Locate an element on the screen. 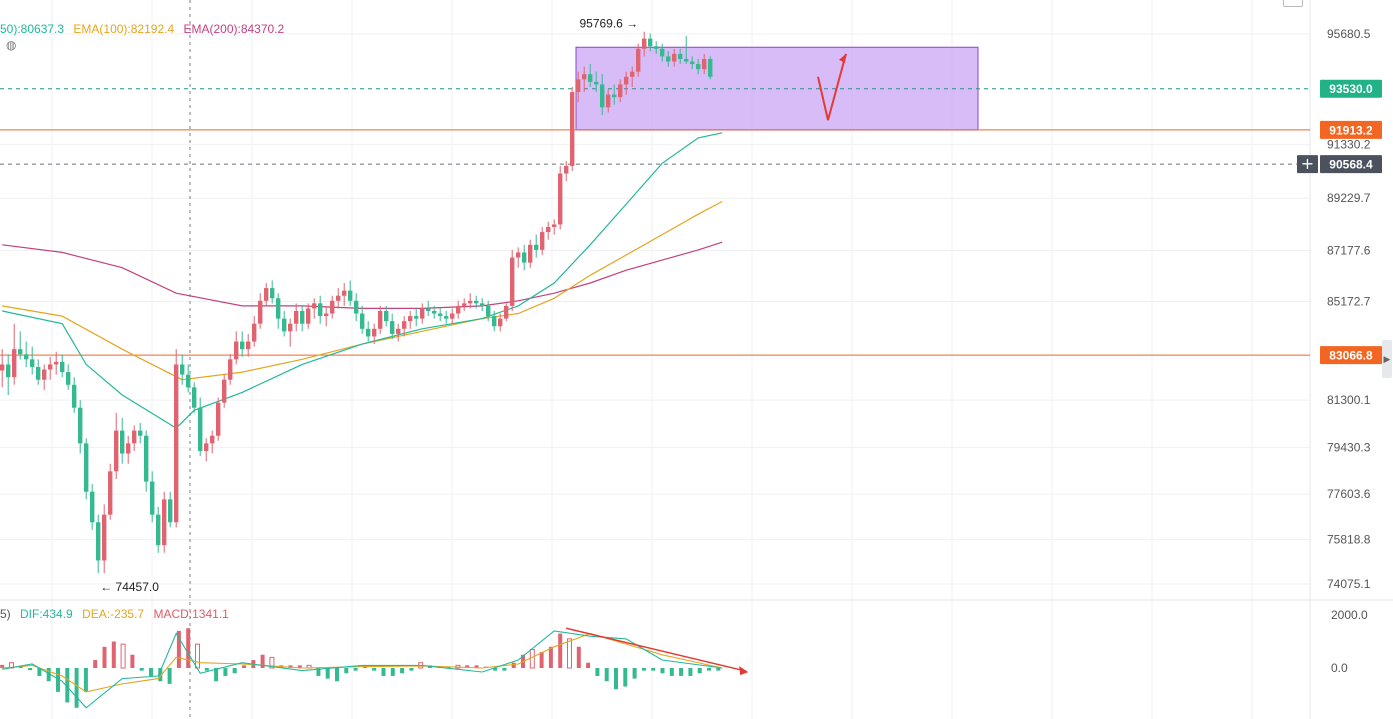  price-tag-crosshair: 90568.4 is located at coordinates (1351, 165).